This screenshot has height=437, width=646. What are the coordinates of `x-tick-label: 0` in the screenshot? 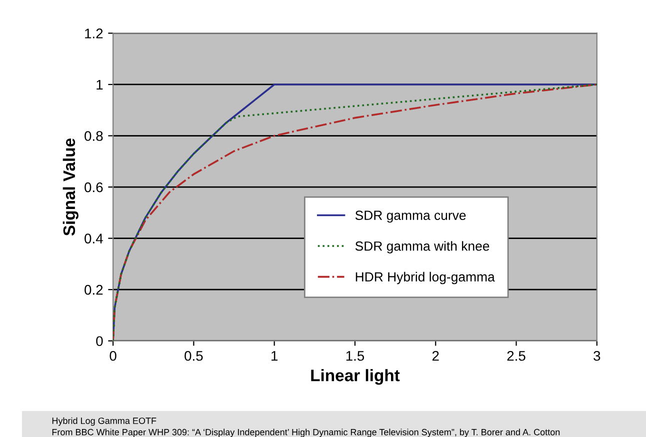 It's located at (113, 355).